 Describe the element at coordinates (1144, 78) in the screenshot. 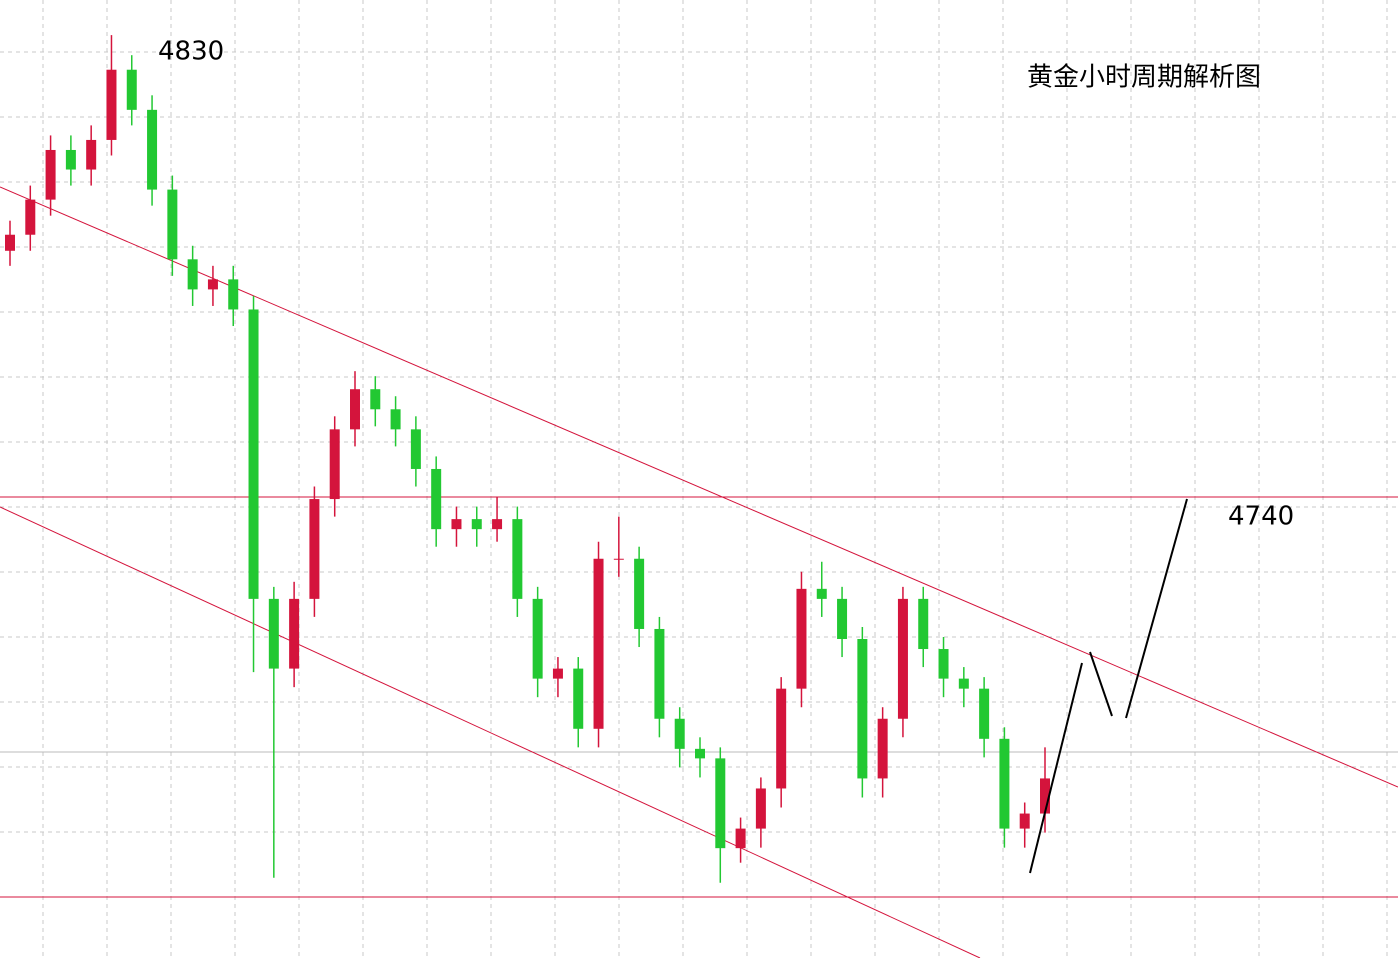

I see `chart-title: 黄金小时周期解析图` at that location.